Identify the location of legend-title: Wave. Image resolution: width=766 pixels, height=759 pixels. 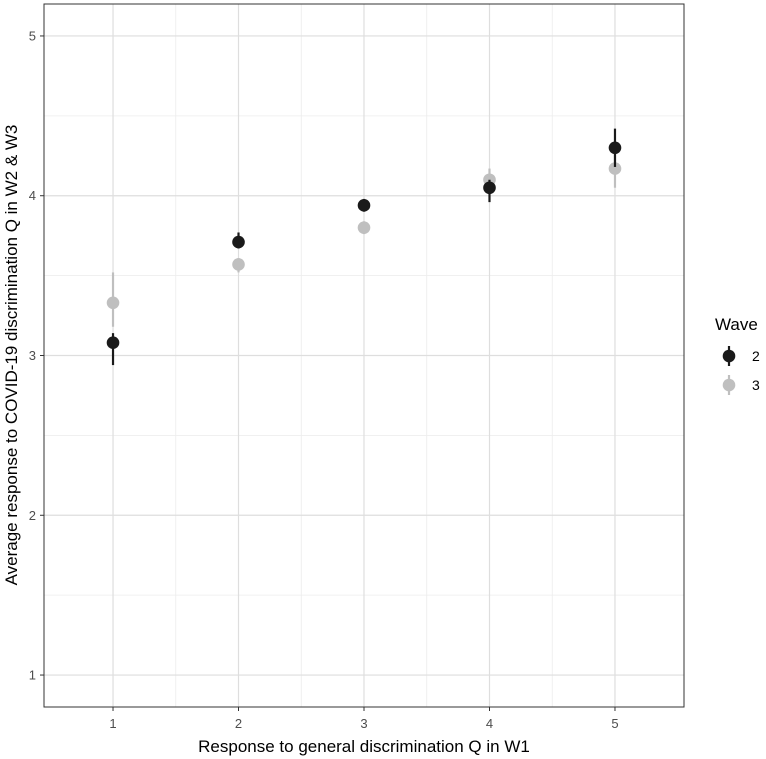
(736, 324).